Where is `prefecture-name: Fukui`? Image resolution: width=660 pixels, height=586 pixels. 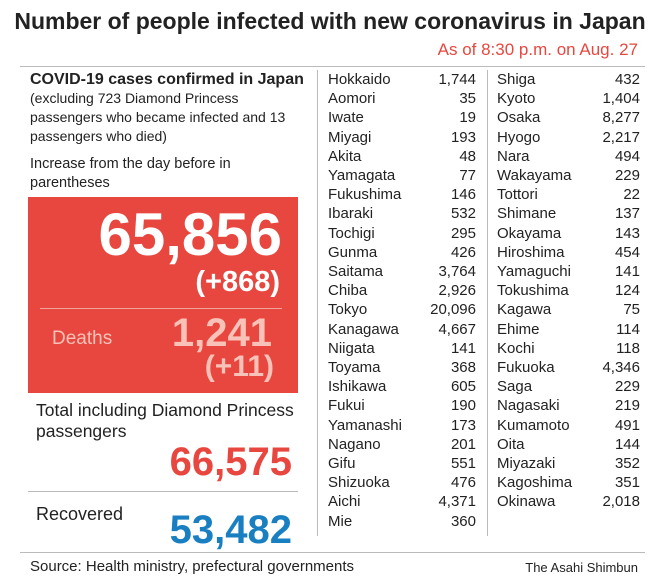
prefecture-name: Fukui is located at coordinates (346, 406).